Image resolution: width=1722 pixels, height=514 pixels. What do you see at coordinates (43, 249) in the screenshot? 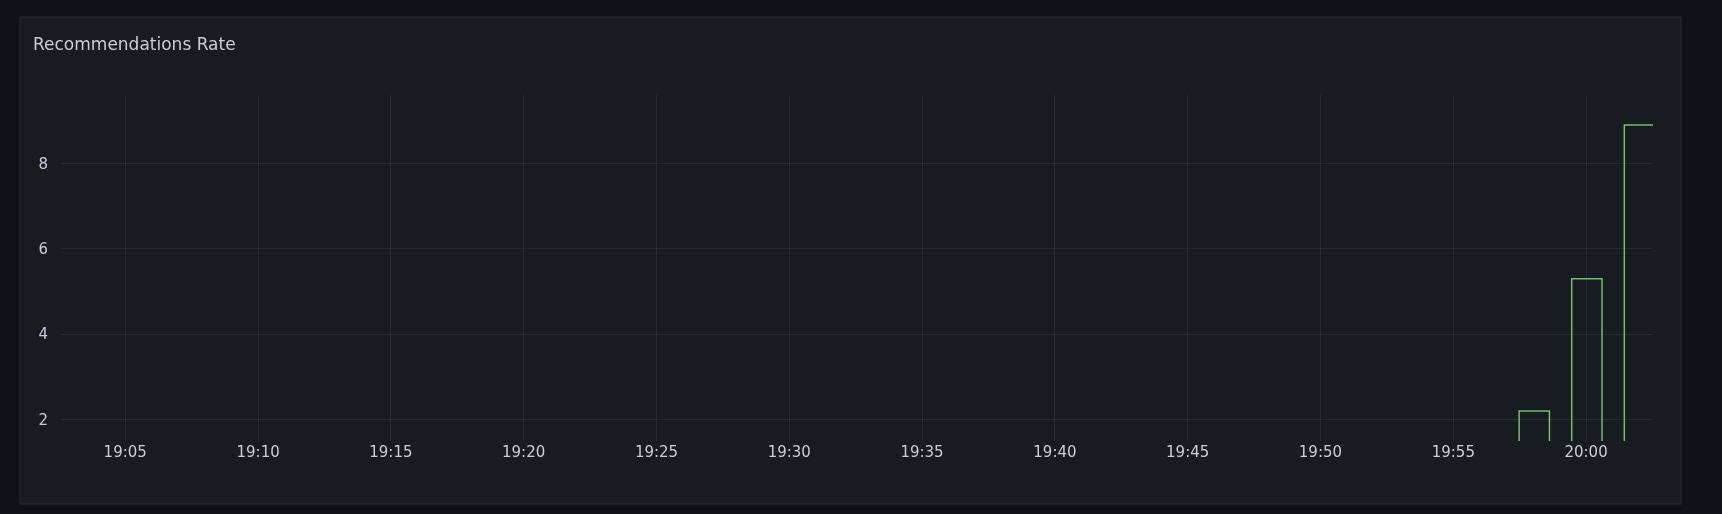
I see `y-tick-label: 6` at bounding box center [43, 249].